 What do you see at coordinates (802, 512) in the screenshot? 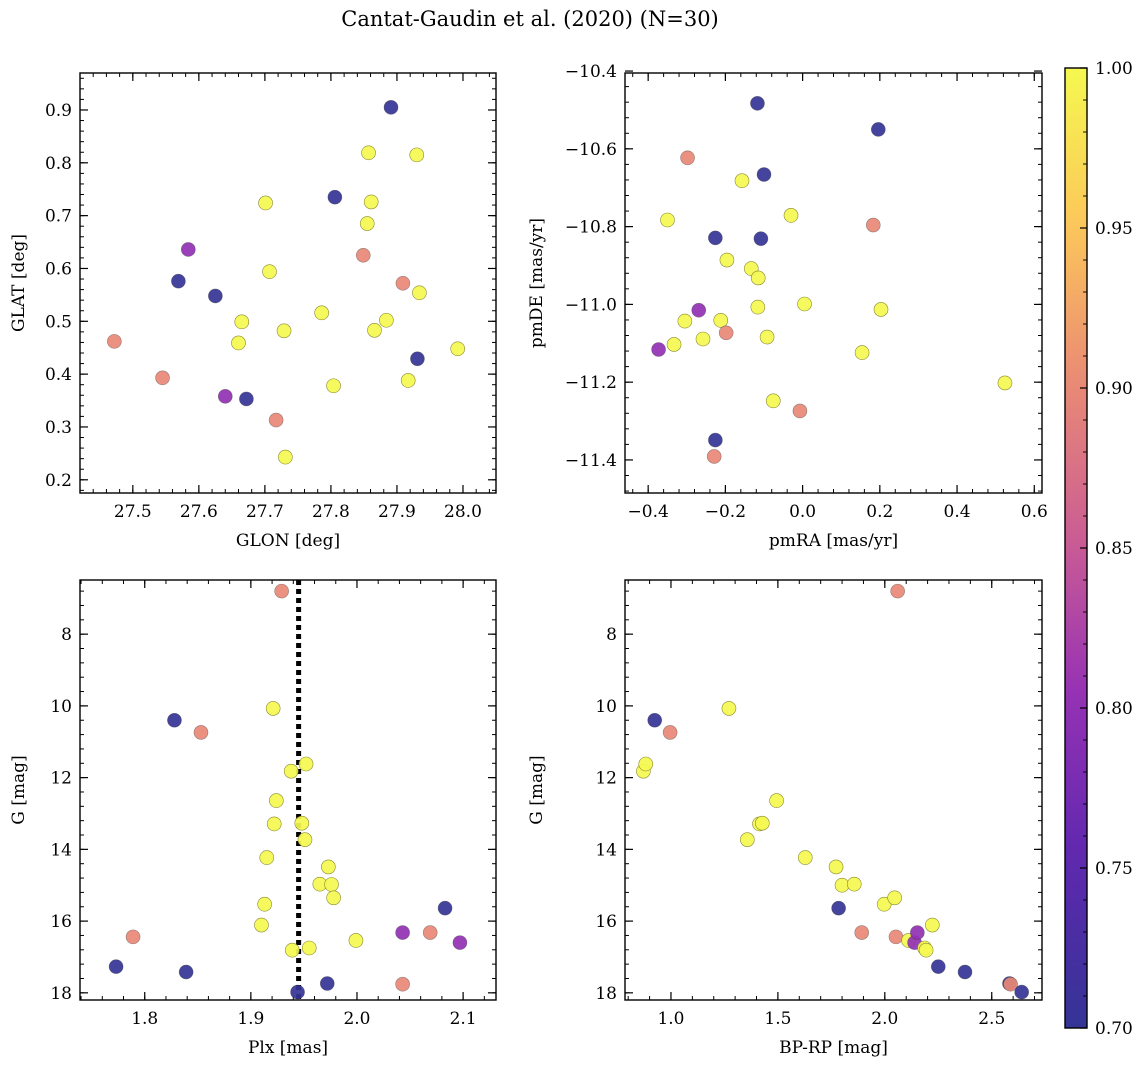
I see `x-tick-label: 0.0` at bounding box center [802, 512].